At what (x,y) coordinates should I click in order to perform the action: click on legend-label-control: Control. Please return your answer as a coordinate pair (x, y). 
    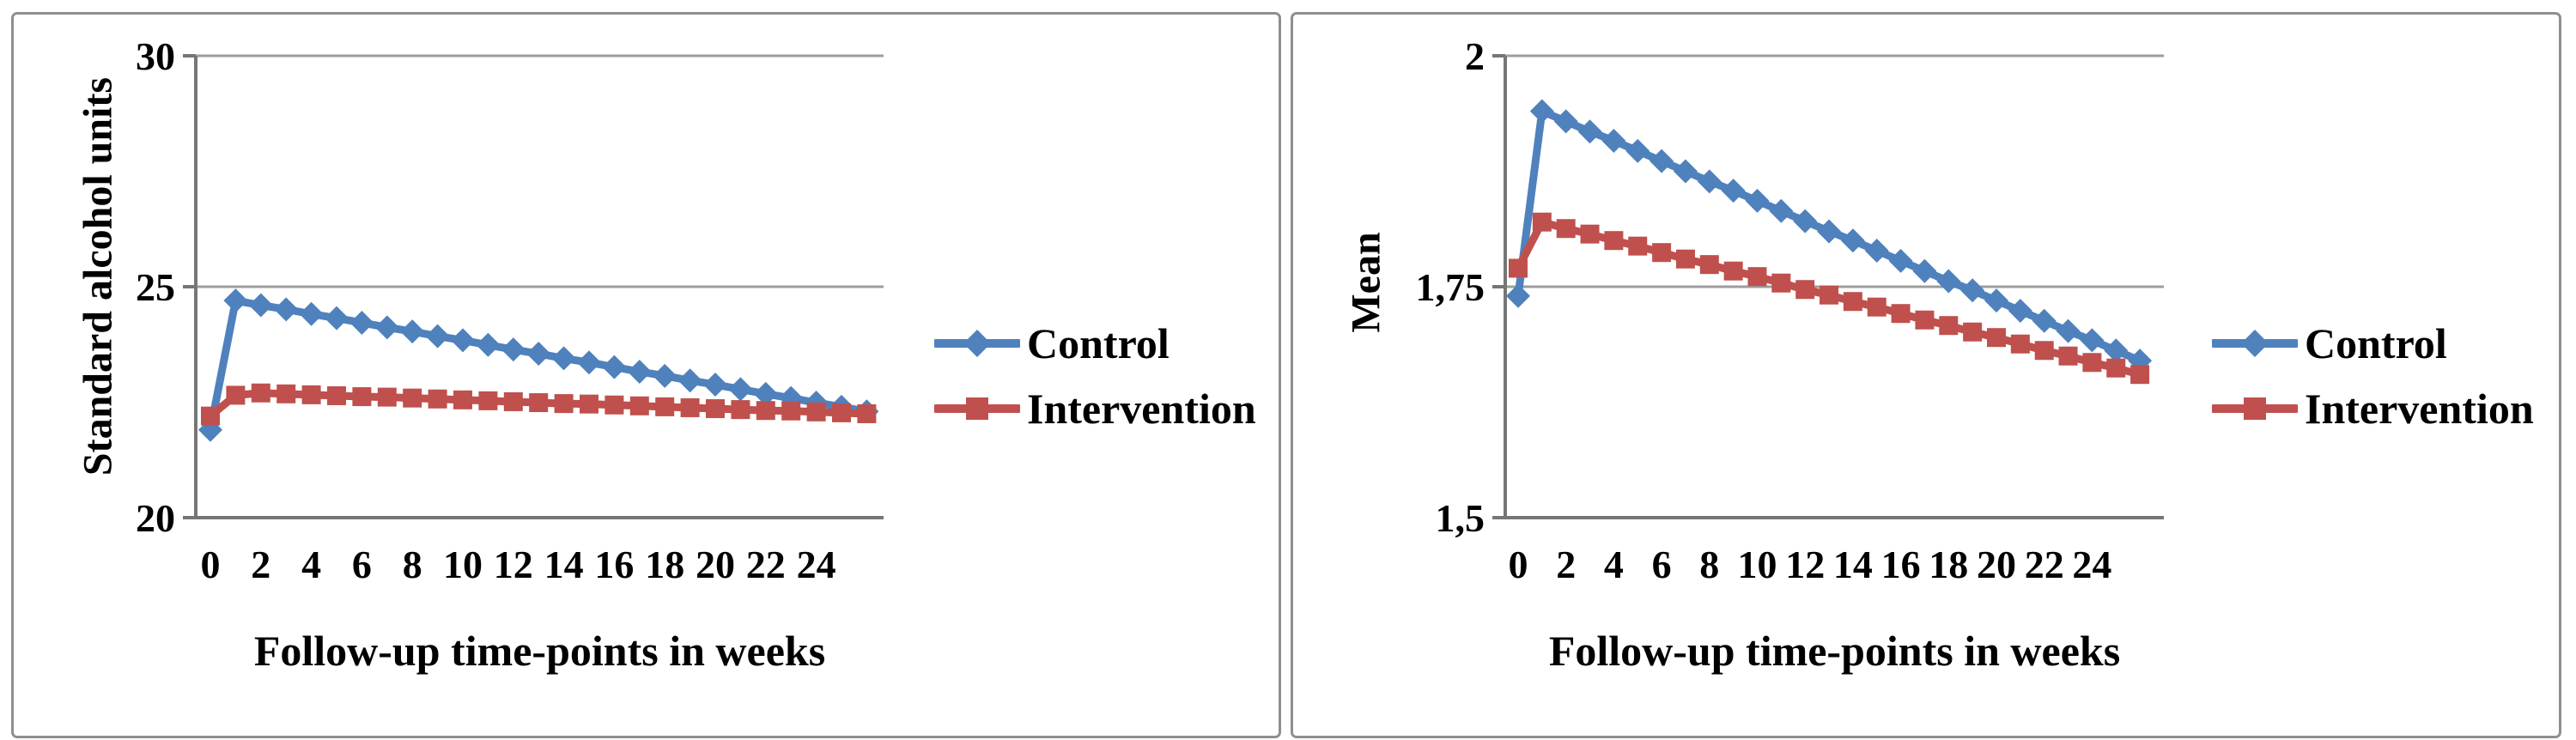
    Looking at the image, I should click on (1098, 343).